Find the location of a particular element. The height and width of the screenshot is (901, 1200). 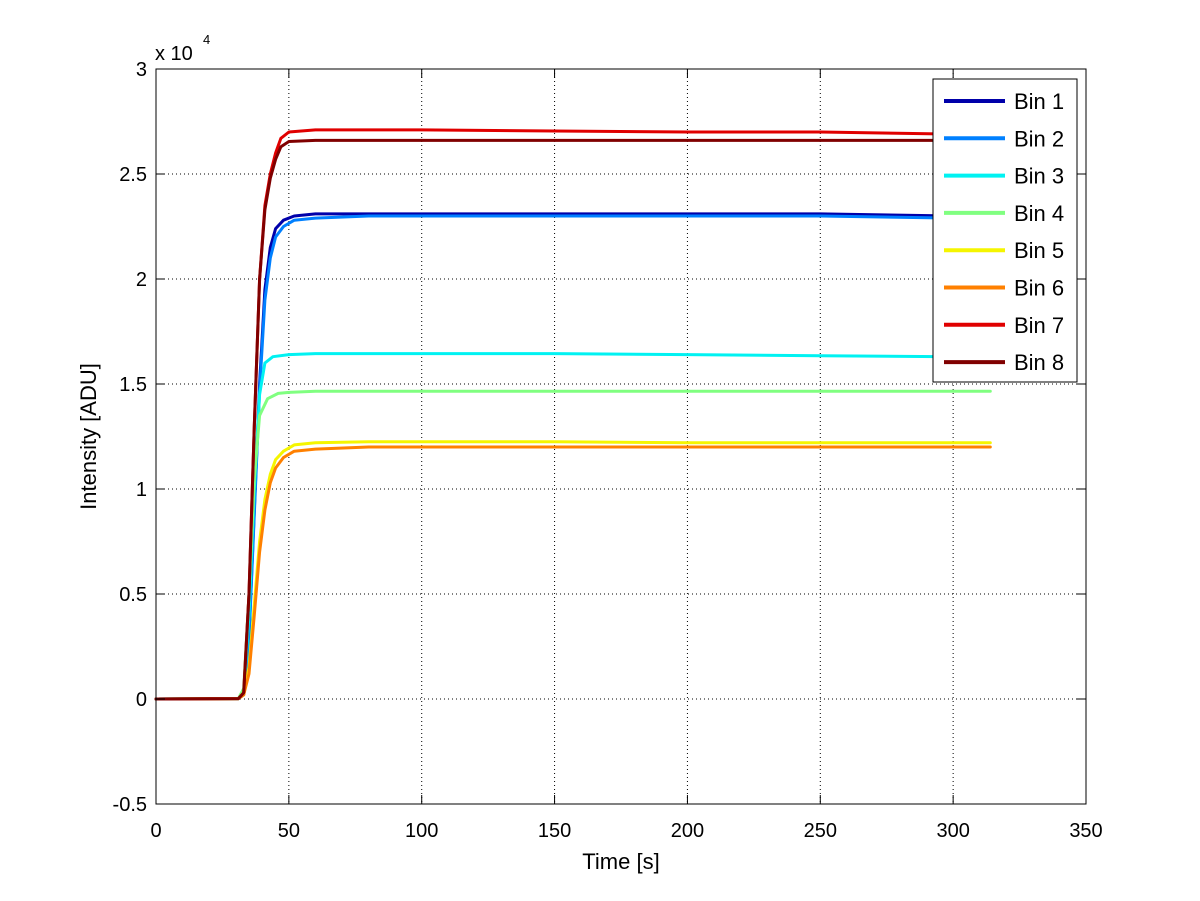

legend: Bin 1 Bin 2 Bin 3 Bin 4 Bin 5 Bin 6 Bin 7 Bin 8 is located at coordinates (1005, 230).